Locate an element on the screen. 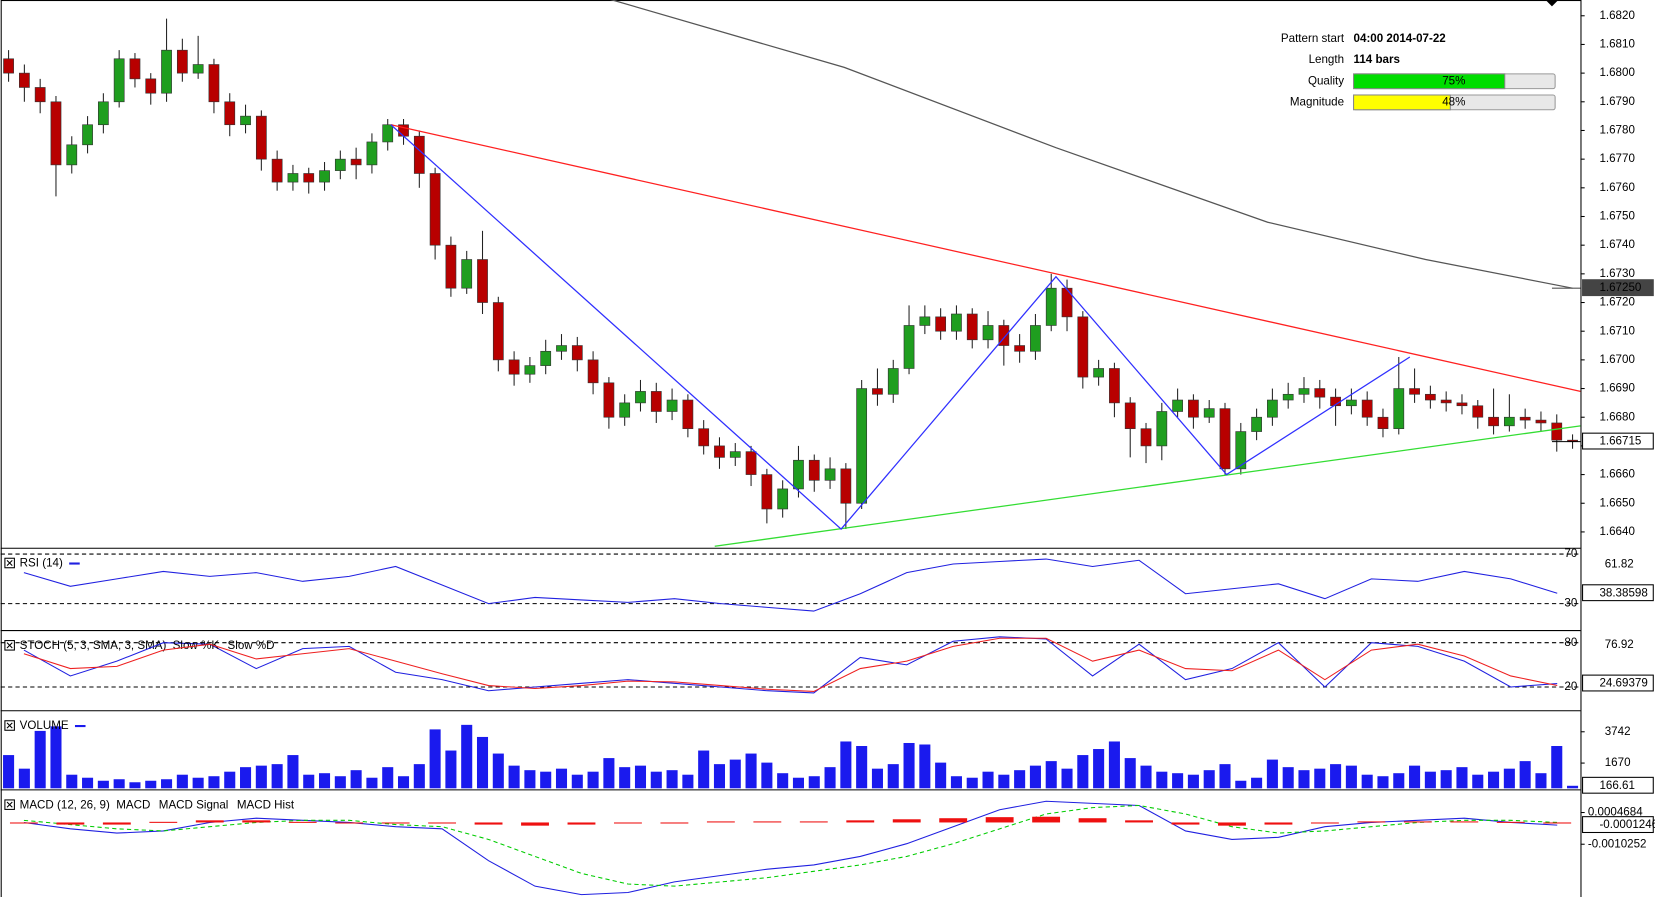 The width and height of the screenshot is (1655, 897). legend-entry: MACD Signal is located at coordinates (194, 804).